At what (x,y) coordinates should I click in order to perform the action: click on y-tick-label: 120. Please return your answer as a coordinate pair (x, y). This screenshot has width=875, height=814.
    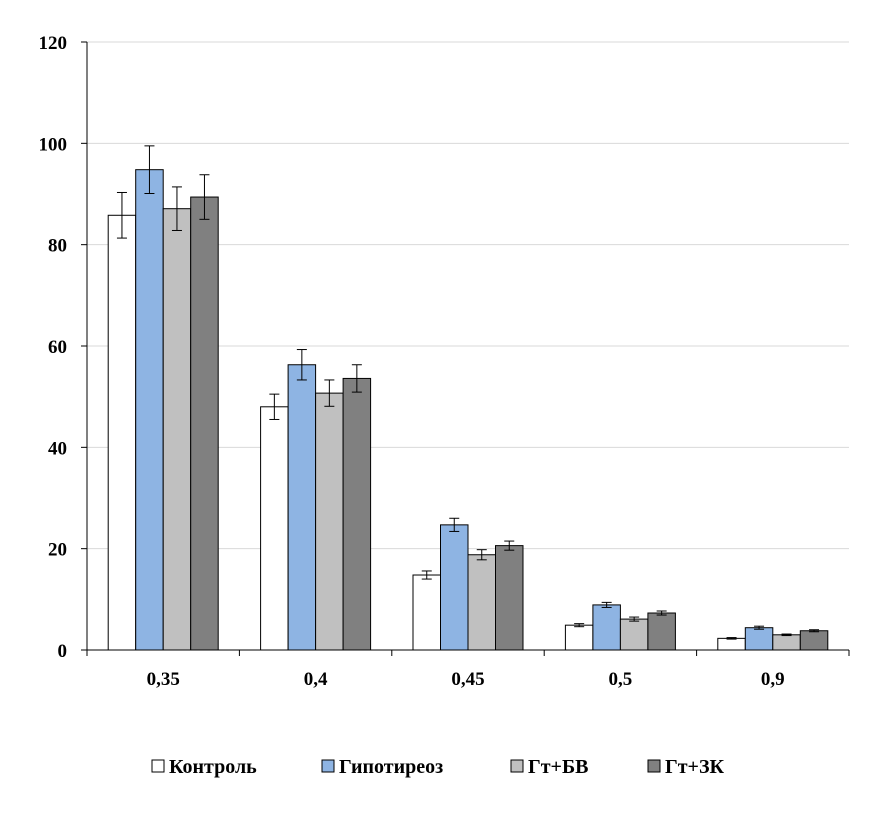
    Looking at the image, I should click on (53, 43).